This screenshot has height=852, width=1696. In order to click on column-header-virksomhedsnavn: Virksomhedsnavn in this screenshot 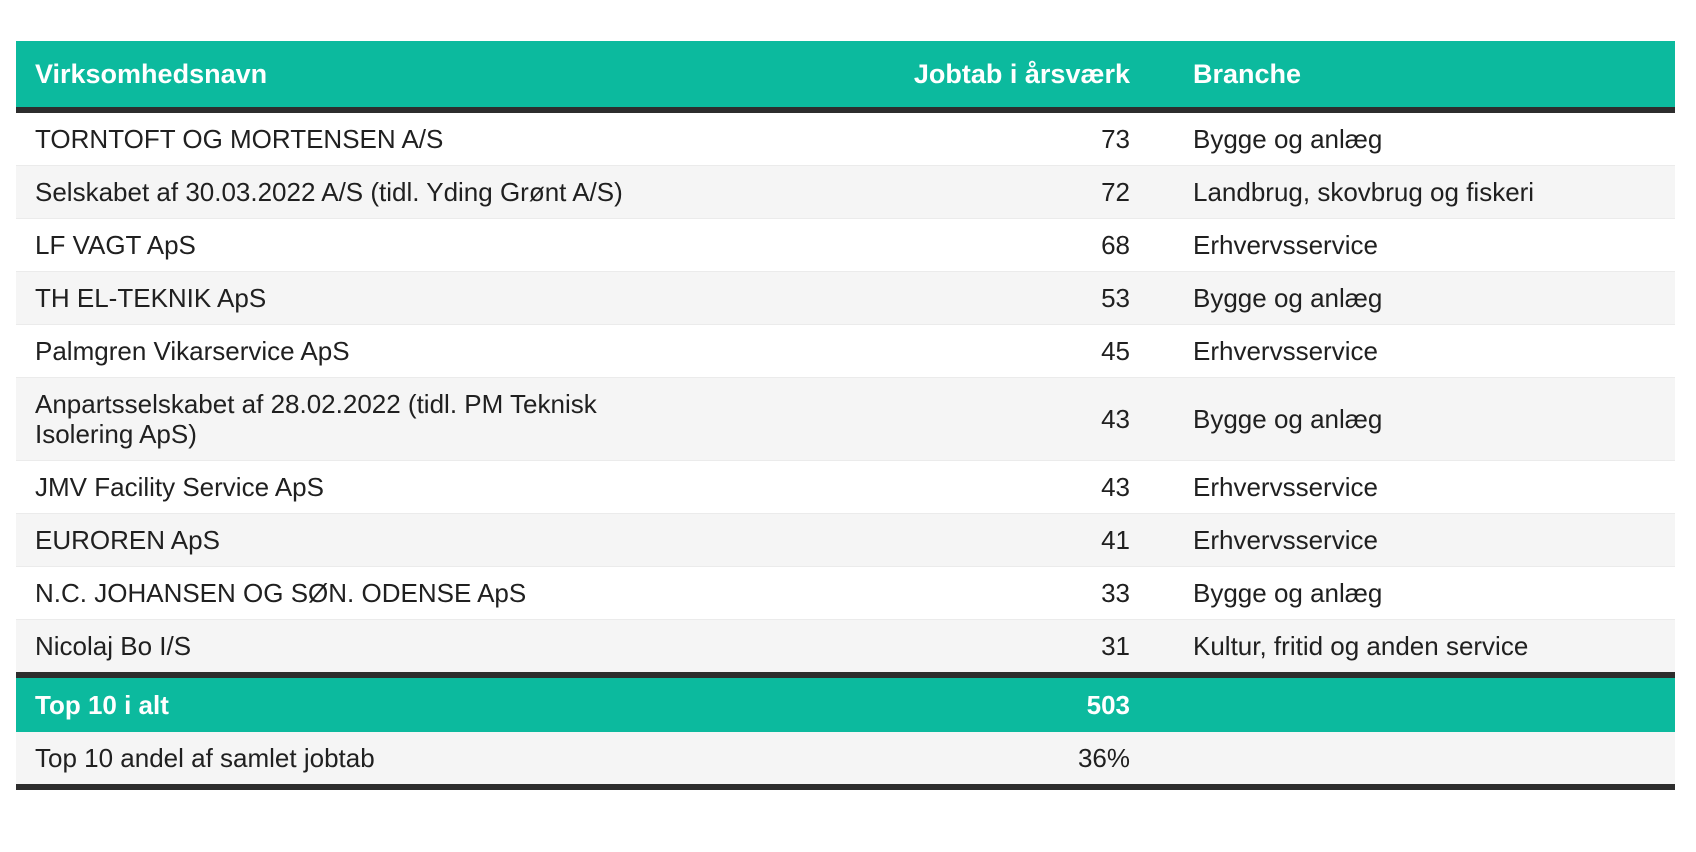, I will do `click(326, 77)`.